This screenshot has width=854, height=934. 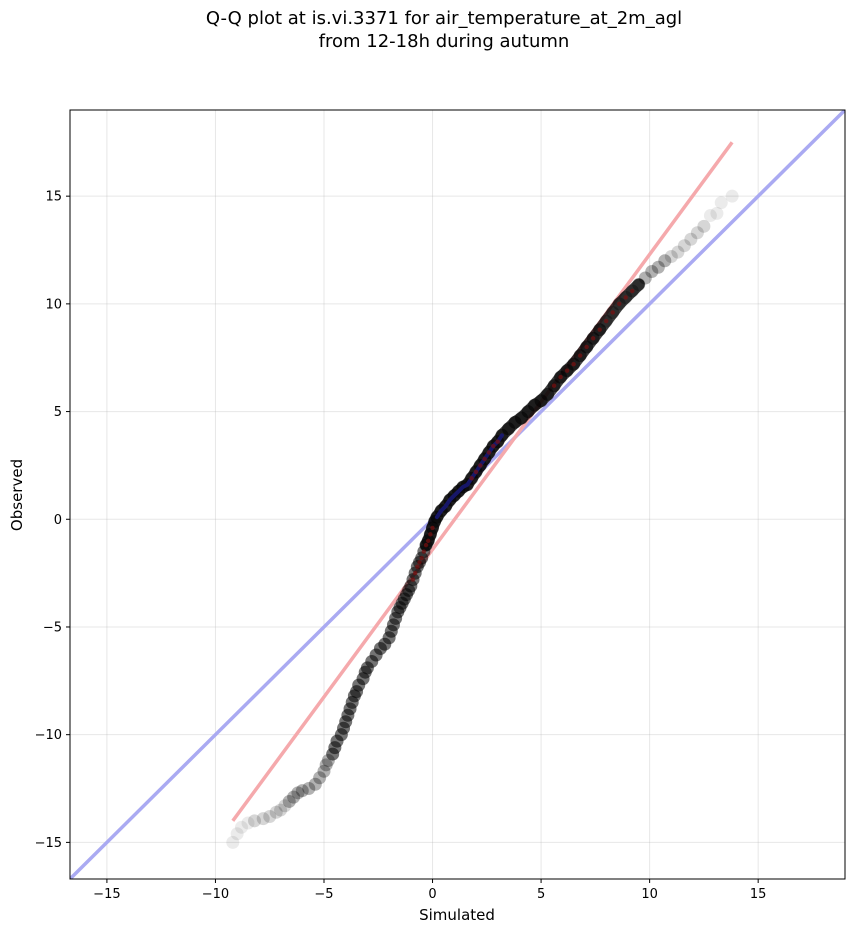 I want to click on dense-blue-overlap, so click(x=469, y=476).